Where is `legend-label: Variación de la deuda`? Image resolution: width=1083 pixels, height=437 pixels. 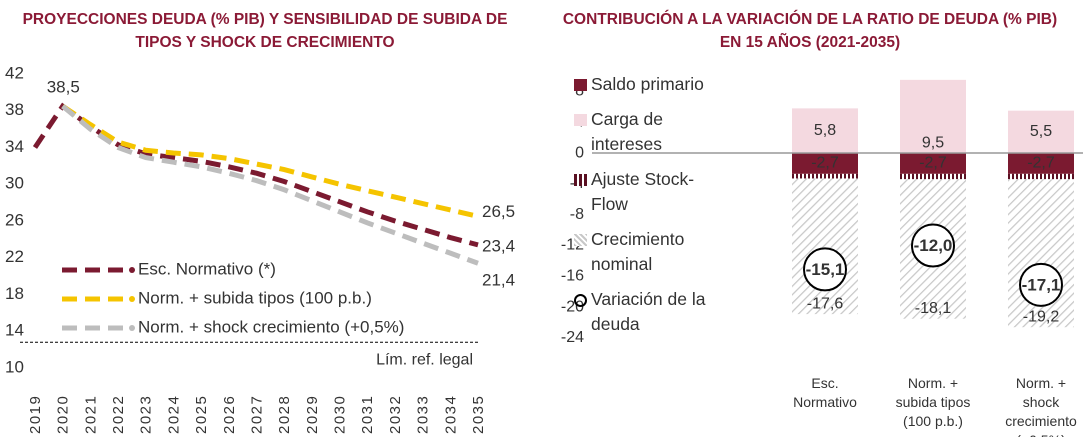
legend-label: Variación de la deuda is located at coordinates (648, 311).